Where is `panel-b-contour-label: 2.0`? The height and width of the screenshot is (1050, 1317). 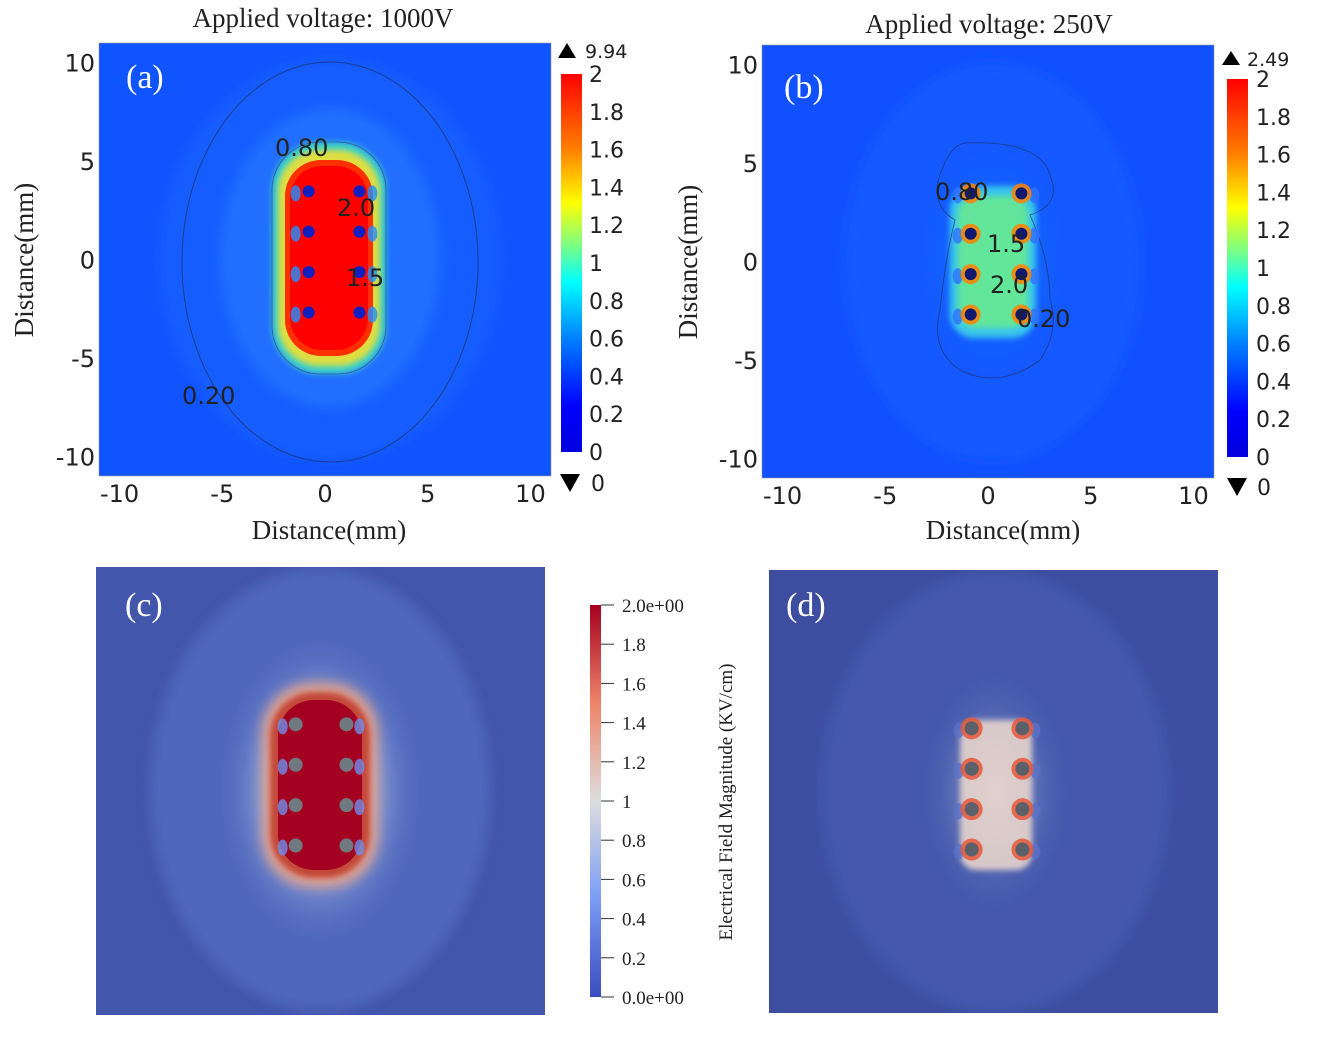
panel-b-contour-label: 2.0 is located at coordinates (1009, 285).